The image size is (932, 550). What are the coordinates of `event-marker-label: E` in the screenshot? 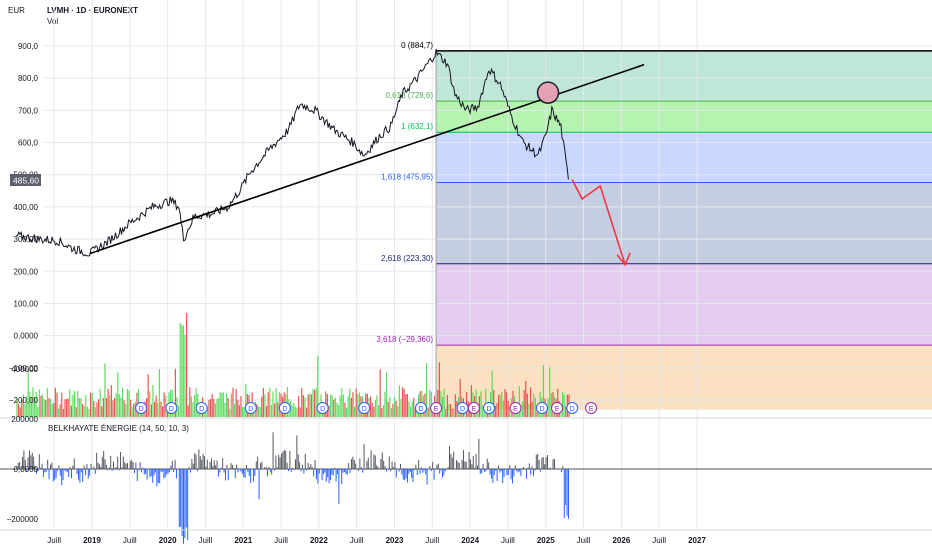 It's located at (591, 409).